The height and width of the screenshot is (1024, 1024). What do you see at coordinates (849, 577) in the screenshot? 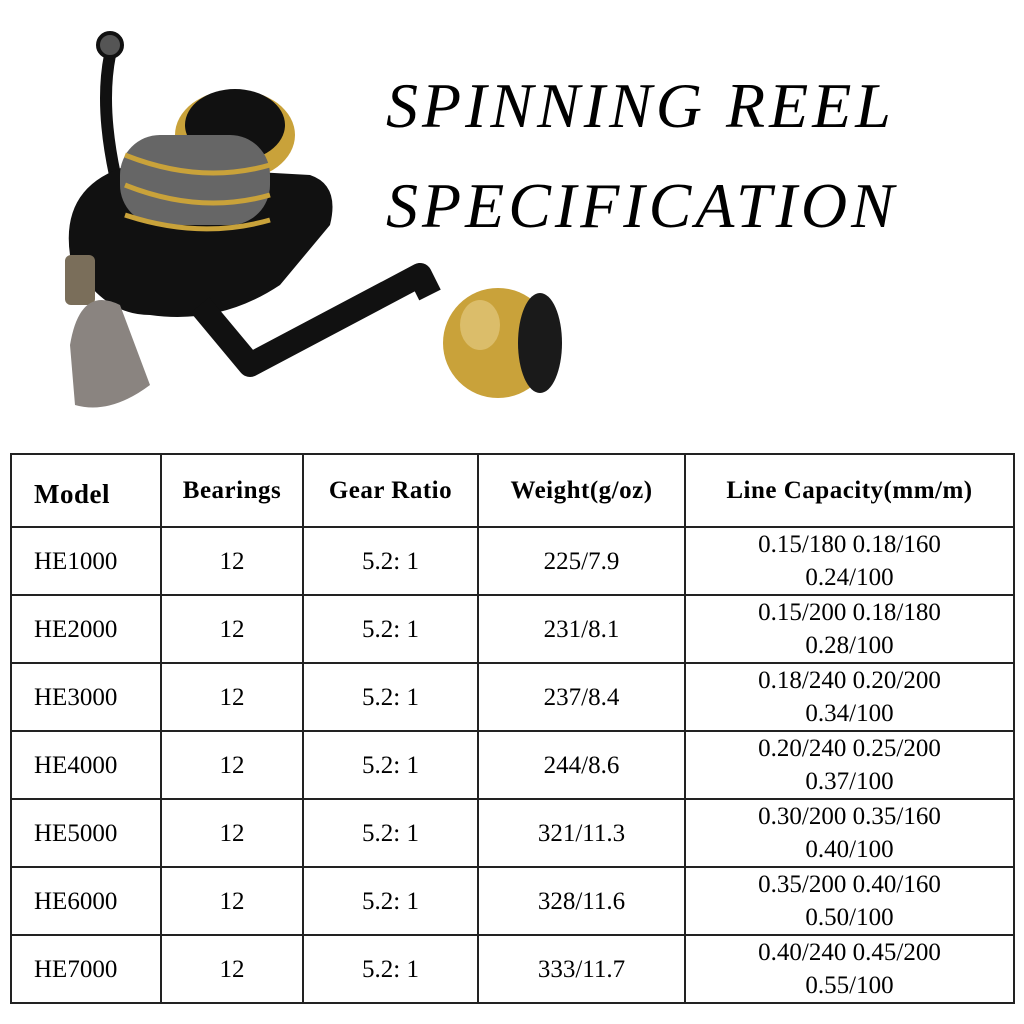
I see `line-capacity-value: 0.24/100` at bounding box center [849, 577].